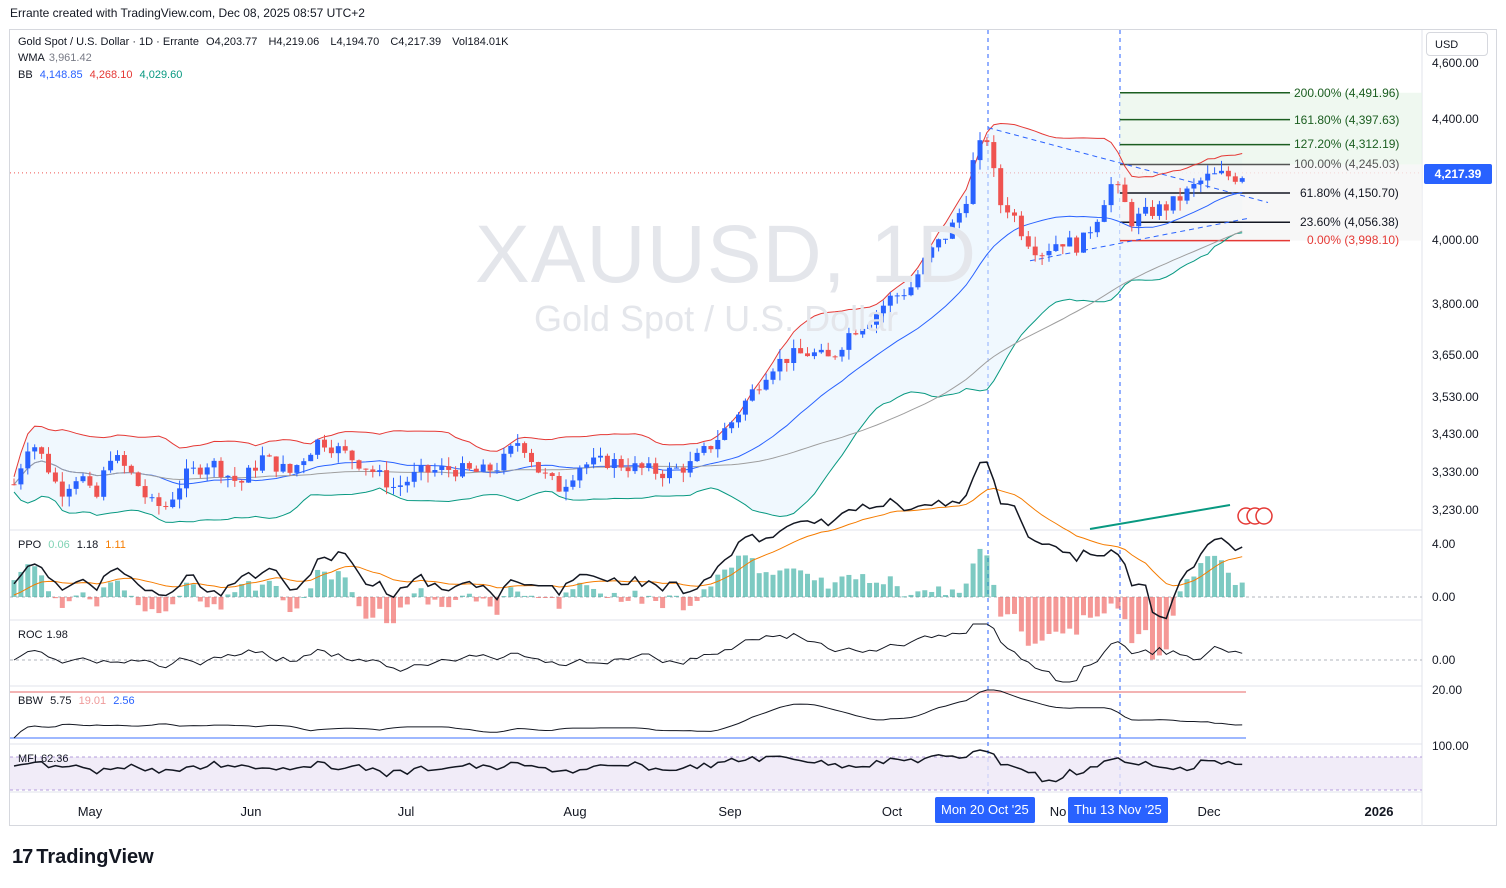 The height and width of the screenshot is (888, 1506). I want to click on ppo-legend: PPO 0.06 1.18 1.11, so click(72, 545).